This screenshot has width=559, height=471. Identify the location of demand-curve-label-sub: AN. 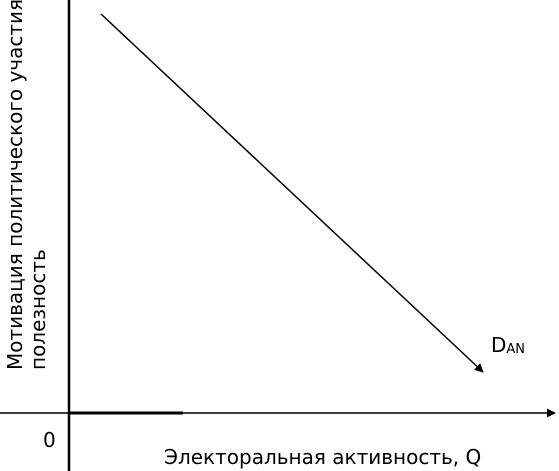
(515, 349).